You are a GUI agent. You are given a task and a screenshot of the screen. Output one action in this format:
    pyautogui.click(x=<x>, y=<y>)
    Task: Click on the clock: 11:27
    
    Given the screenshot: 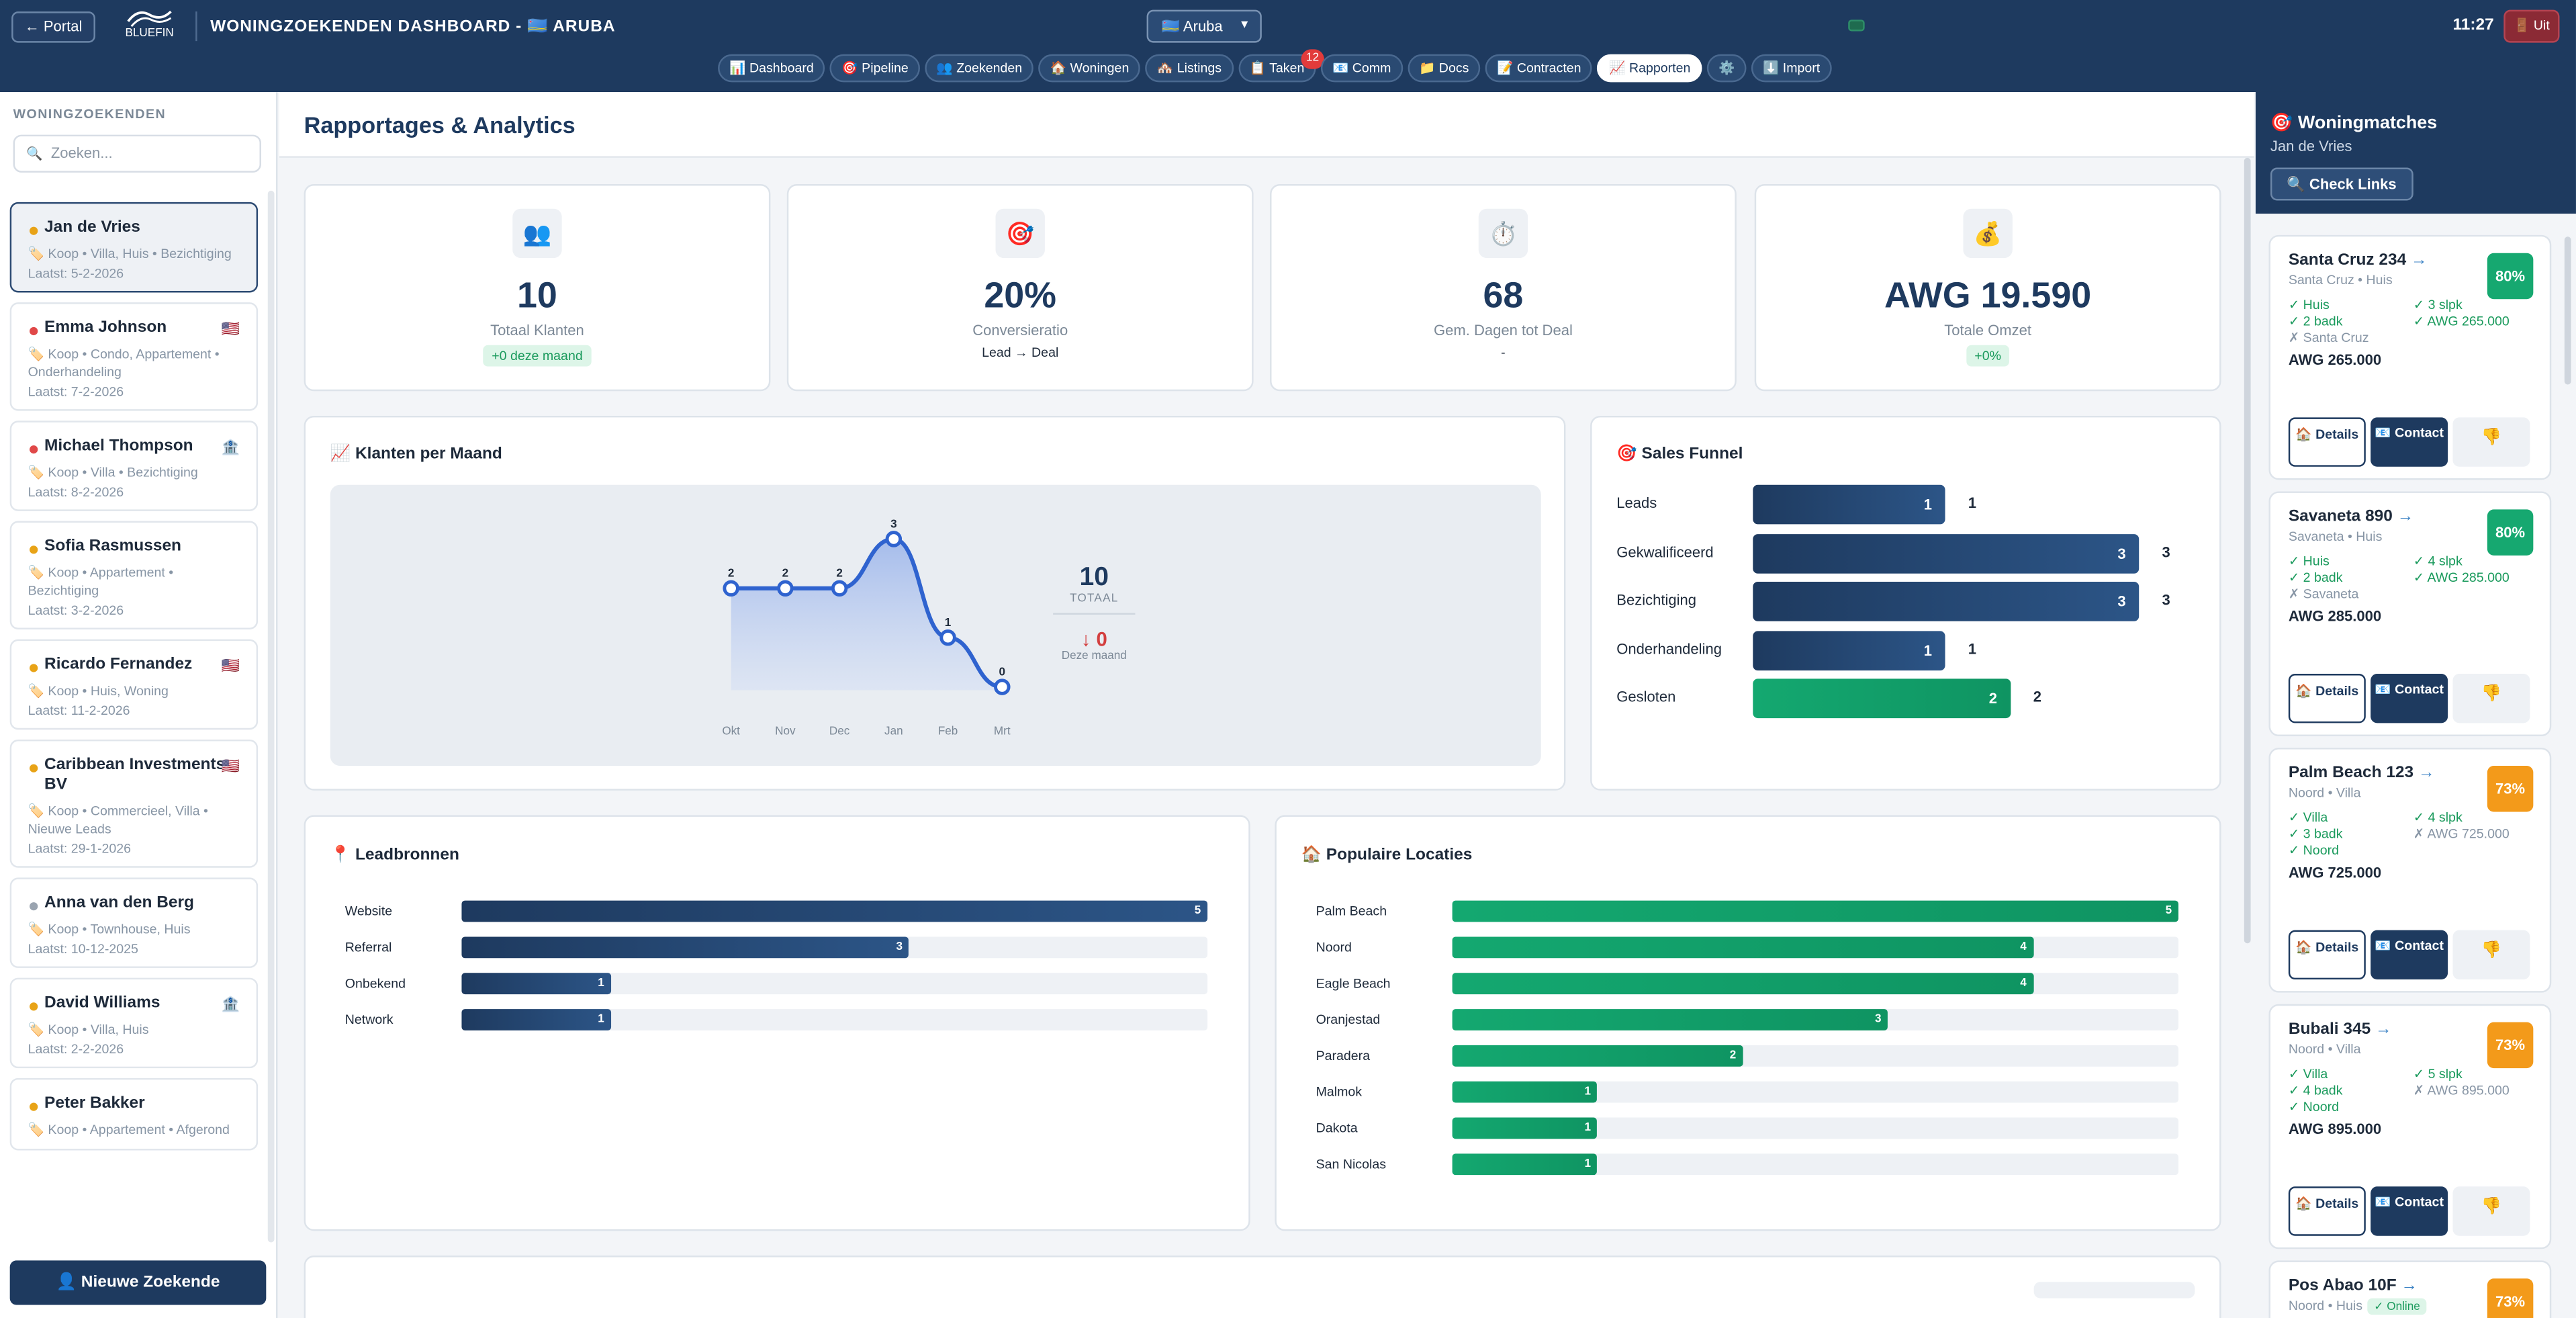 What is the action you would take?
    pyautogui.click(x=2473, y=25)
    